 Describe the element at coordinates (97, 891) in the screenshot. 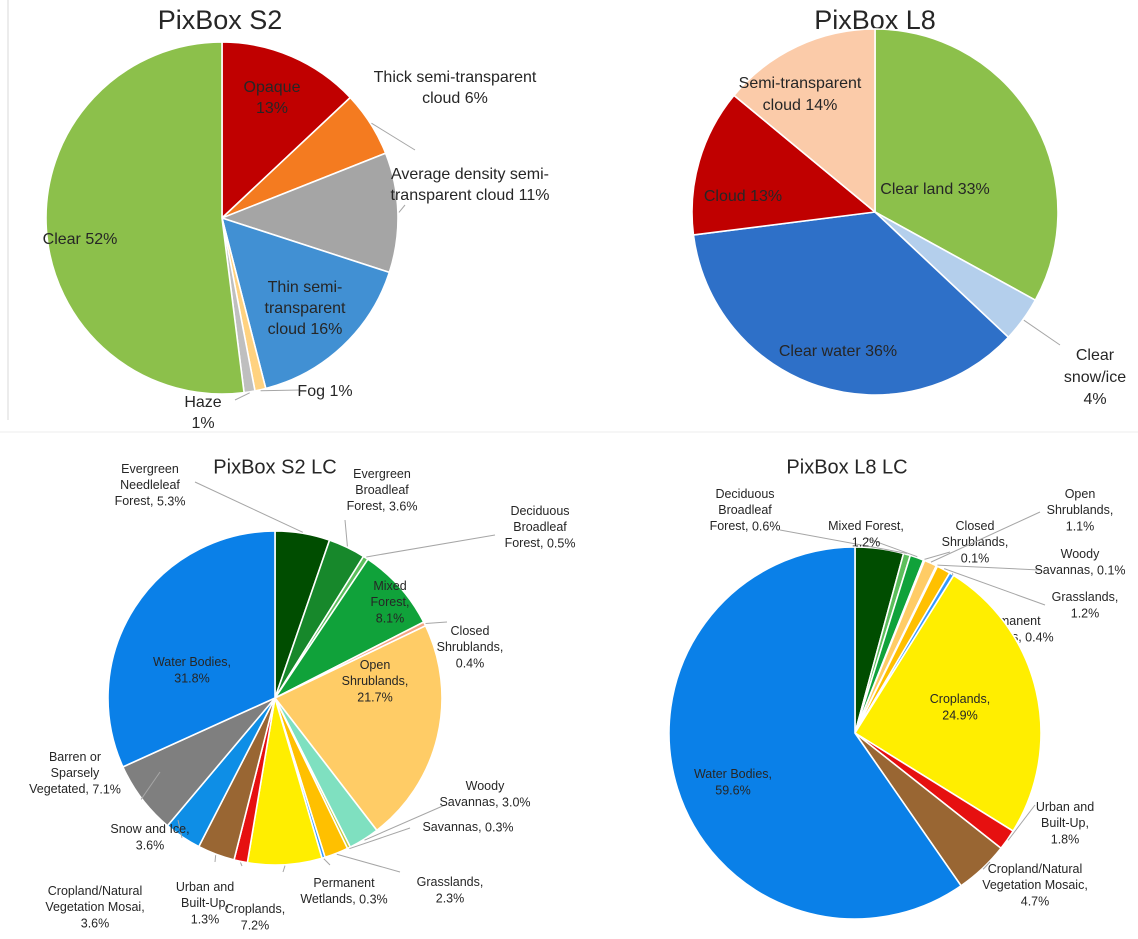

I see `label-line: Cropland/Natural` at that location.